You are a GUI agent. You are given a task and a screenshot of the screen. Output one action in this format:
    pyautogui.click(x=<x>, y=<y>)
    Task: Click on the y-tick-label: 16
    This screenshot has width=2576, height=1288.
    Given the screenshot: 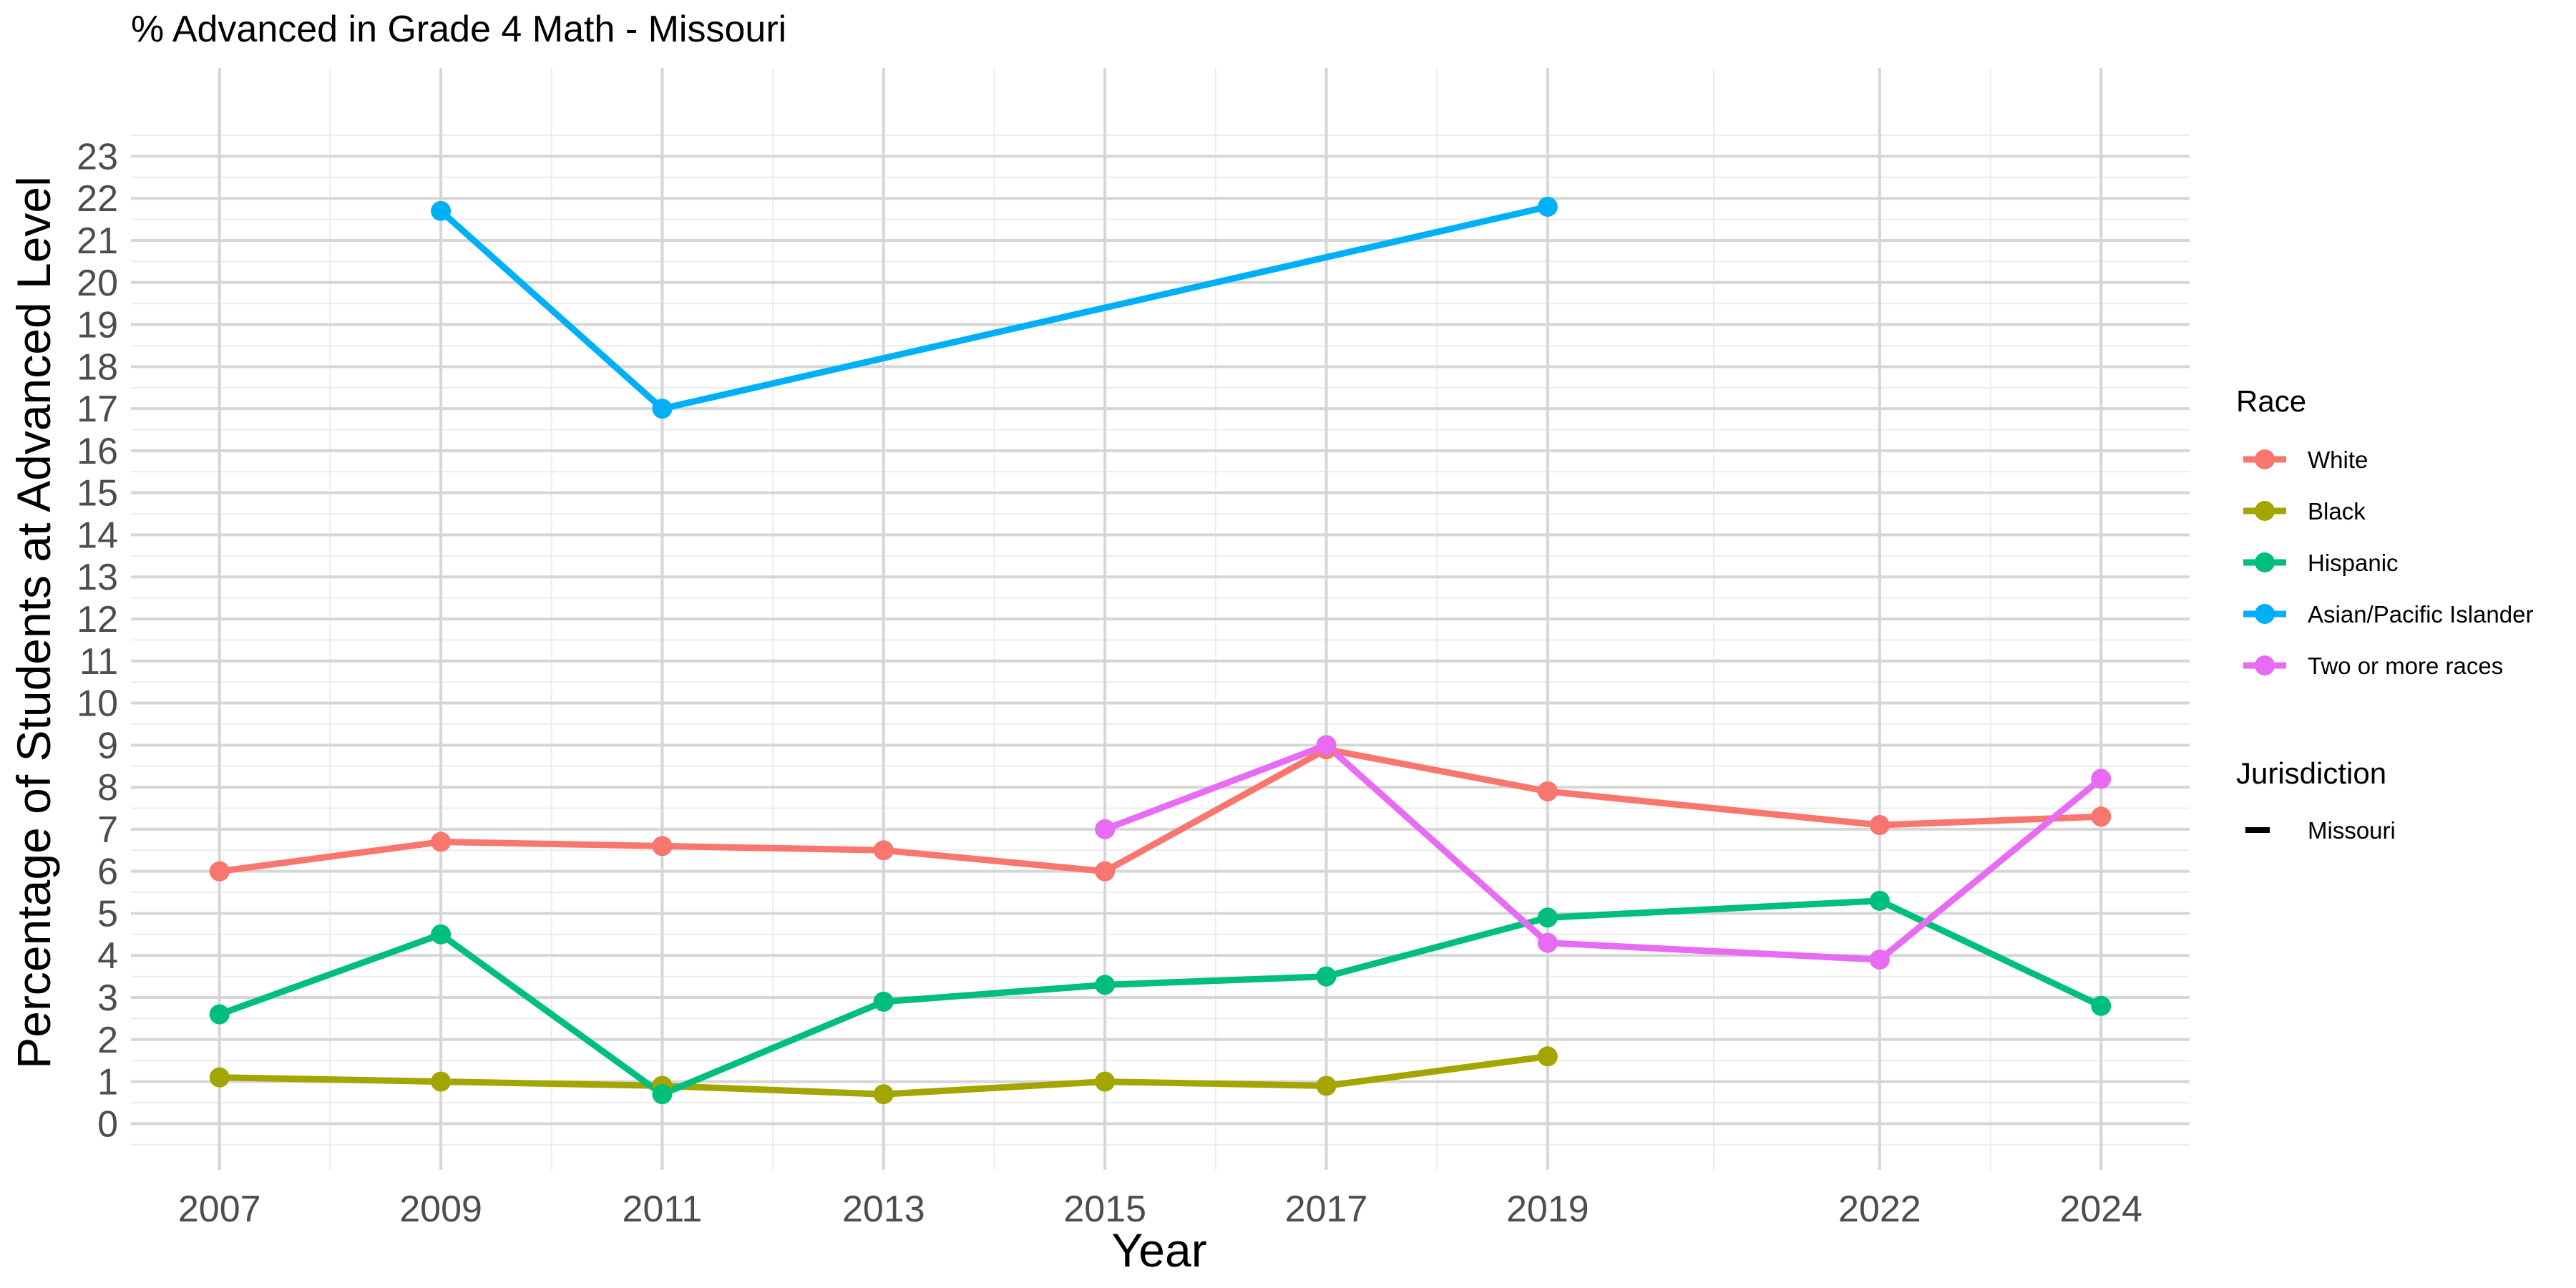 What is the action you would take?
    pyautogui.click(x=97, y=451)
    